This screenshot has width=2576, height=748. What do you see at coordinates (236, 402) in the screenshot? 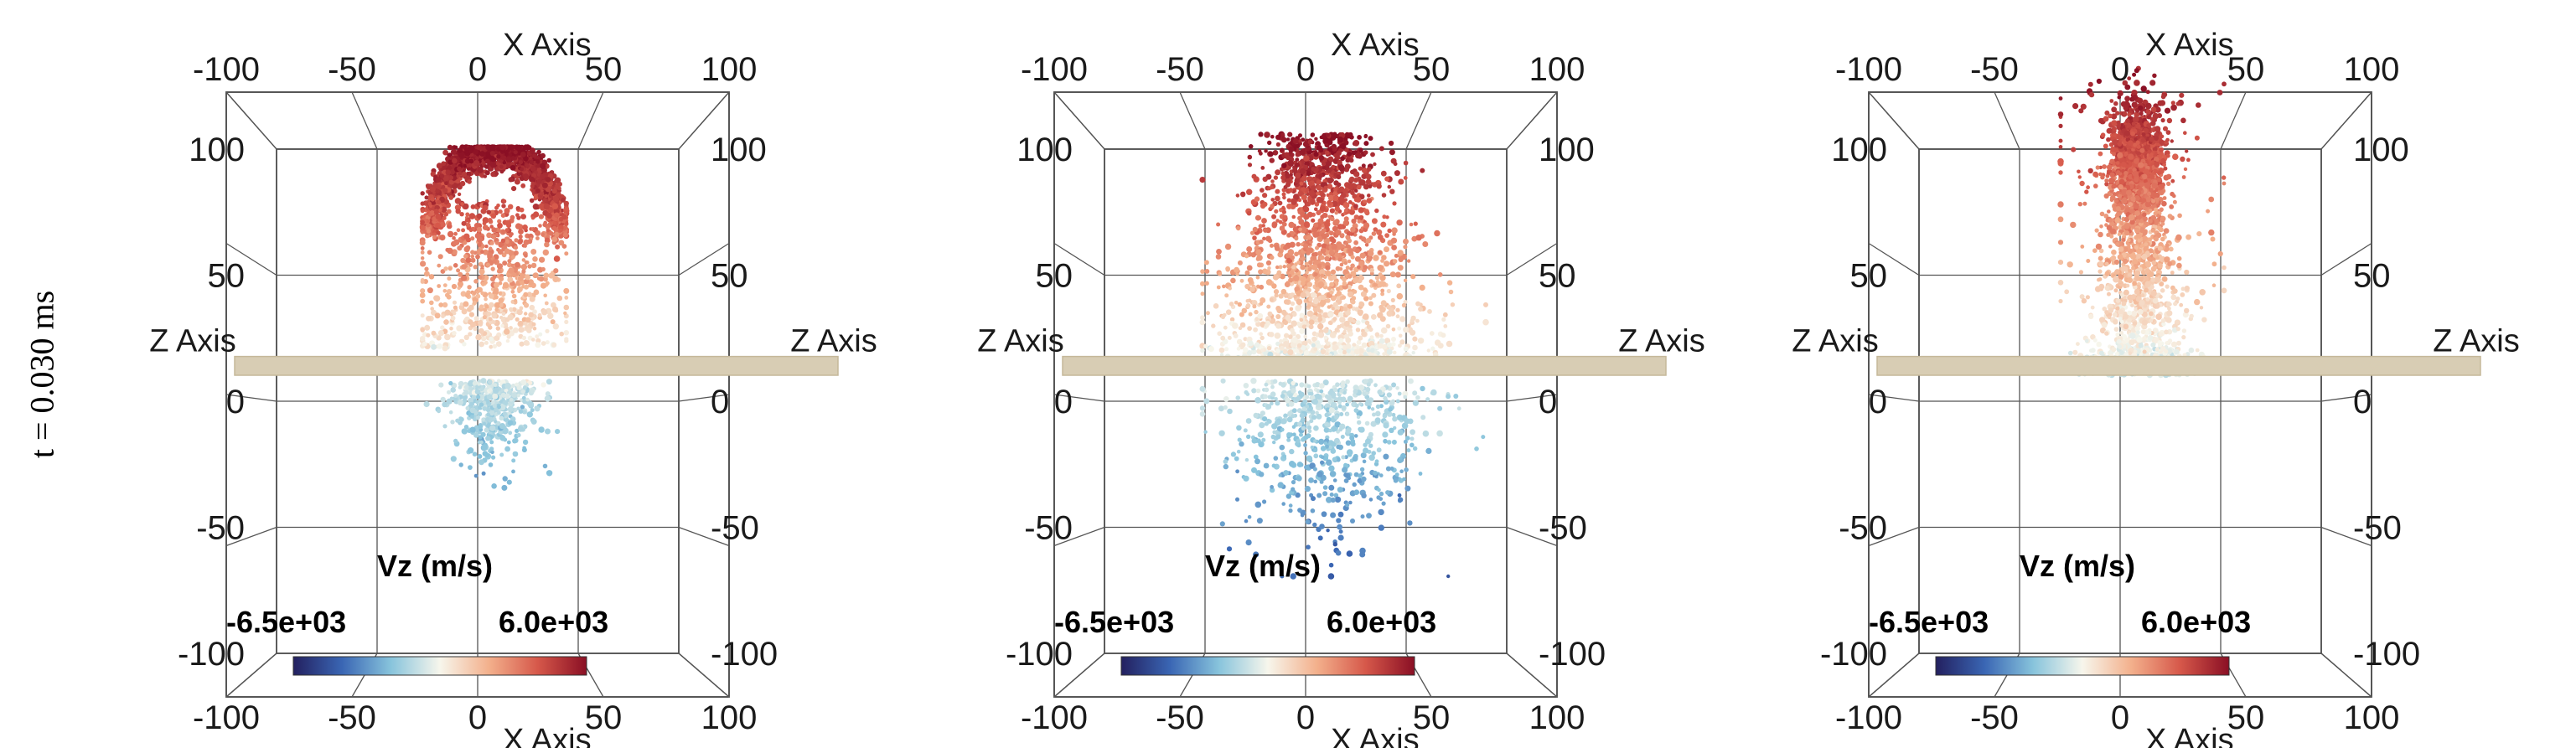
I see `y-tick-left-label: 0` at bounding box center [236, 402].